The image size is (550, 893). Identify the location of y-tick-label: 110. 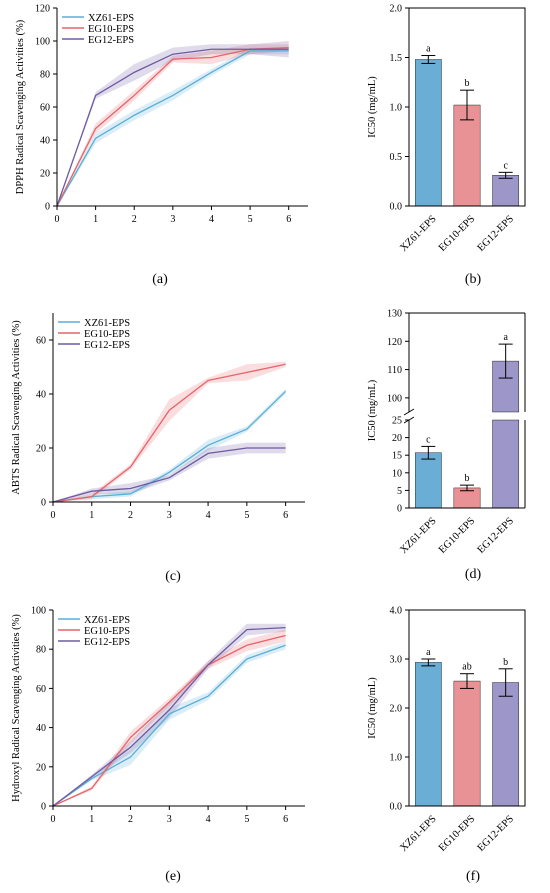
(394, 370).